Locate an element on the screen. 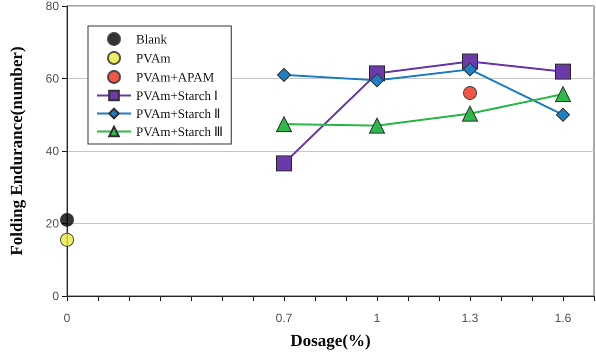 The width and height of the screenshot is (596, 354). legend-label: PVAm+Starch Ⅰ is located at coordinates (177, 95).